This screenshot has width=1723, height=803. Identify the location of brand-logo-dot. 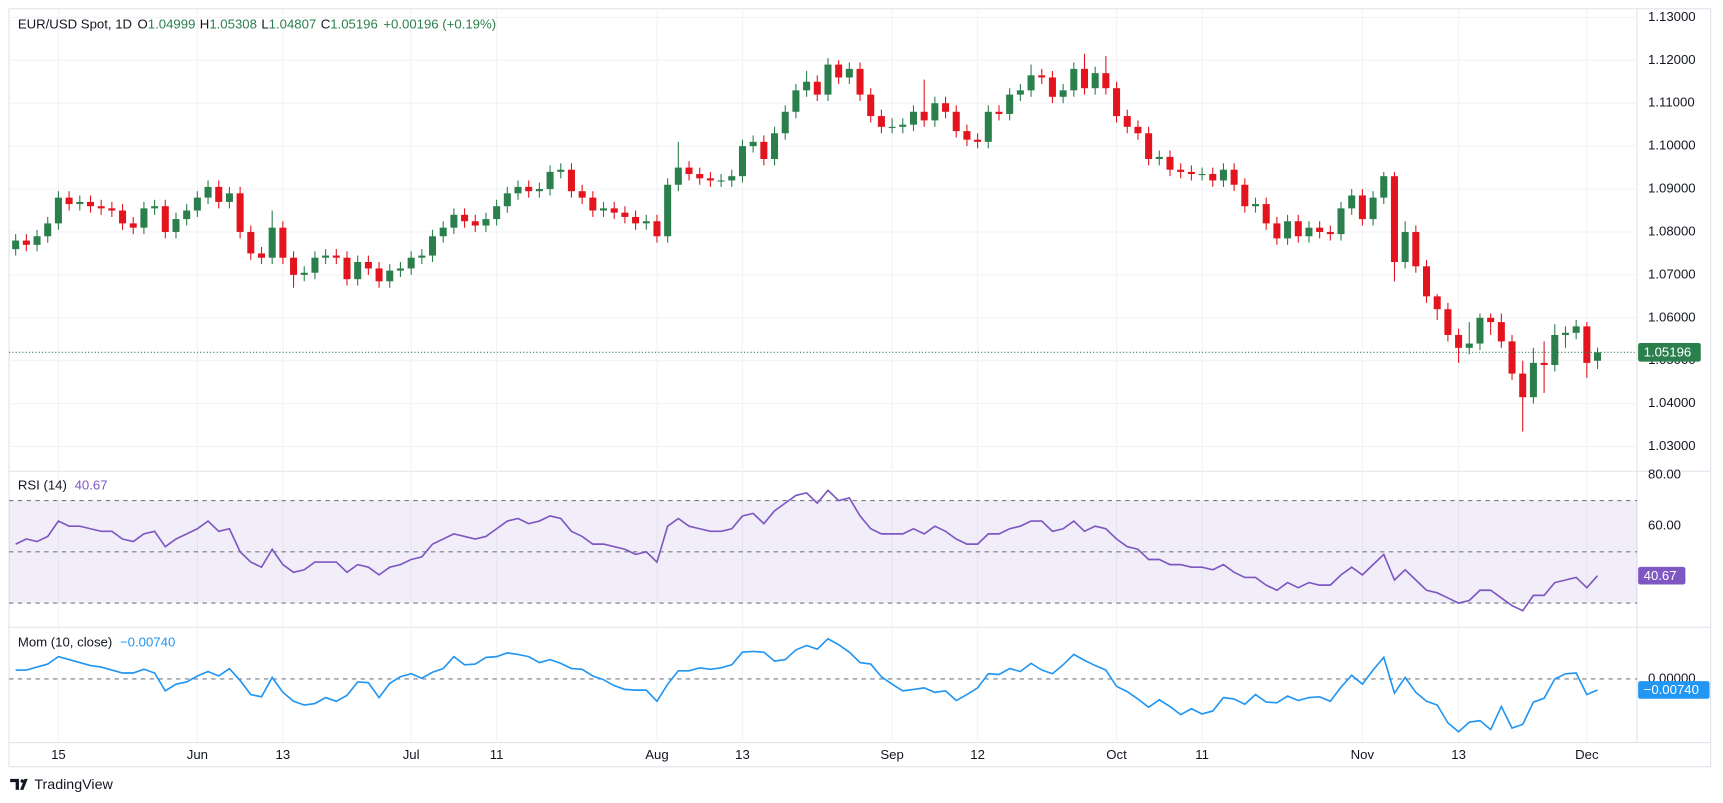
(22, 781).